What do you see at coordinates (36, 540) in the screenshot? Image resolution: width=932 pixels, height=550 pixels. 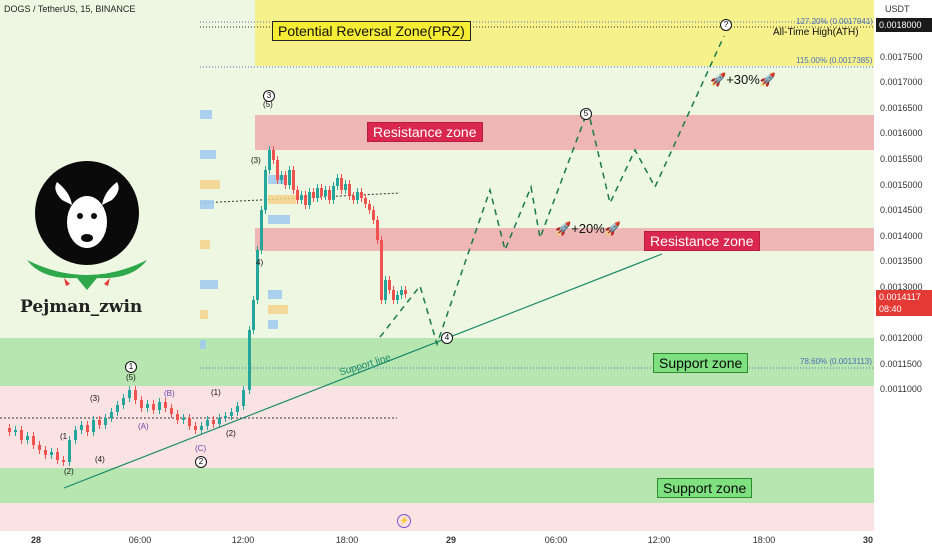 I see `x-tick-label: 28` at bounding box center [36, 540].